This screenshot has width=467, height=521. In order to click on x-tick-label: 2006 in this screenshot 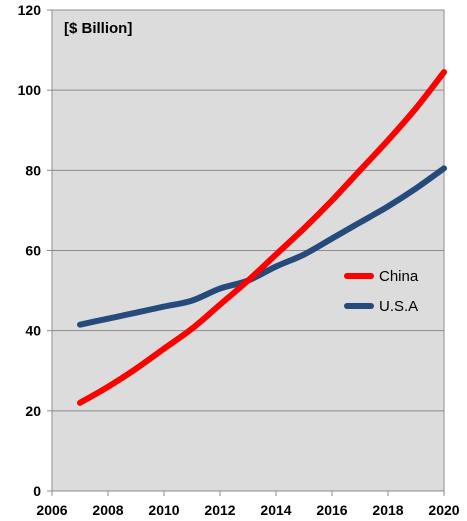, I will do `click(51, 510)`.